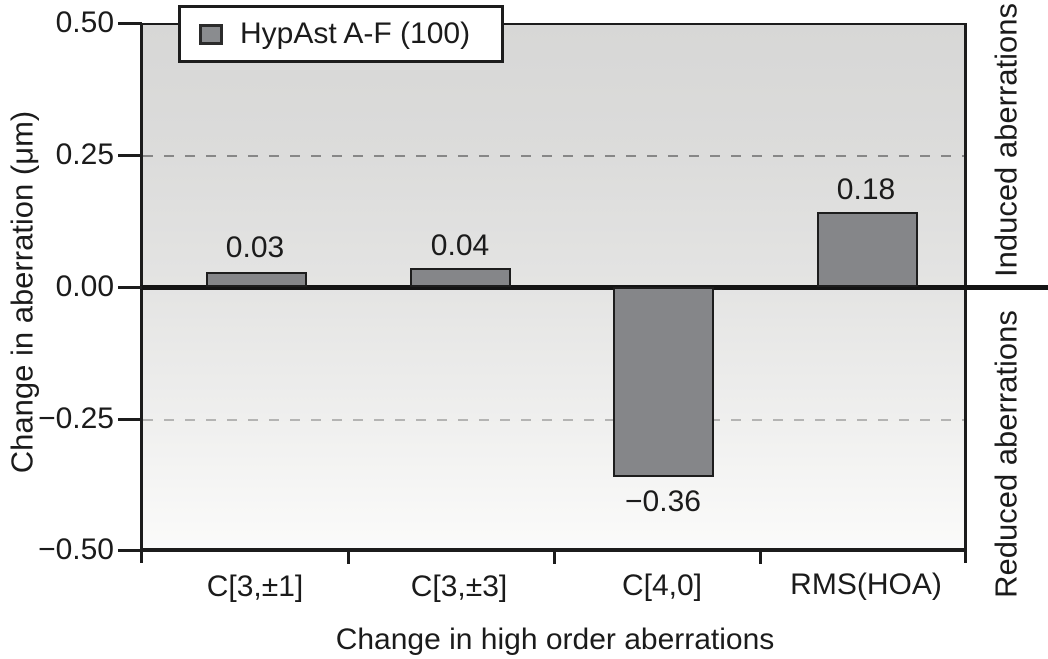 The image size is (1048, 659). What do you see at coordinates (84, 286) in the screenshot?
I see `y-tick-label: 0.00` at bounding box center [84, 286].